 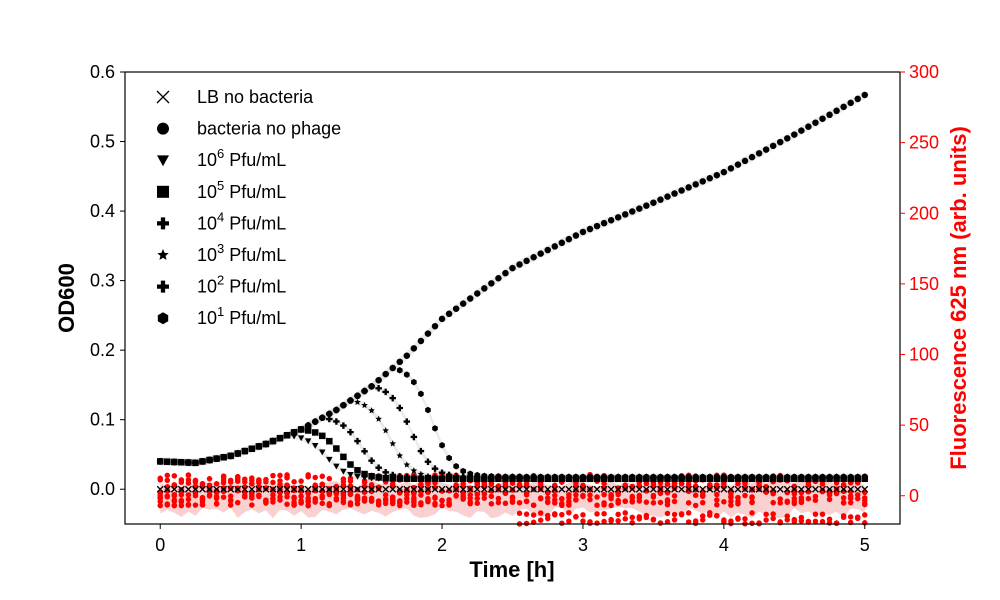 What do you see at coordinates (220, 311) in the screenshot?
I see `legend-label-exponent: 1` at bounding box center [220, 311].